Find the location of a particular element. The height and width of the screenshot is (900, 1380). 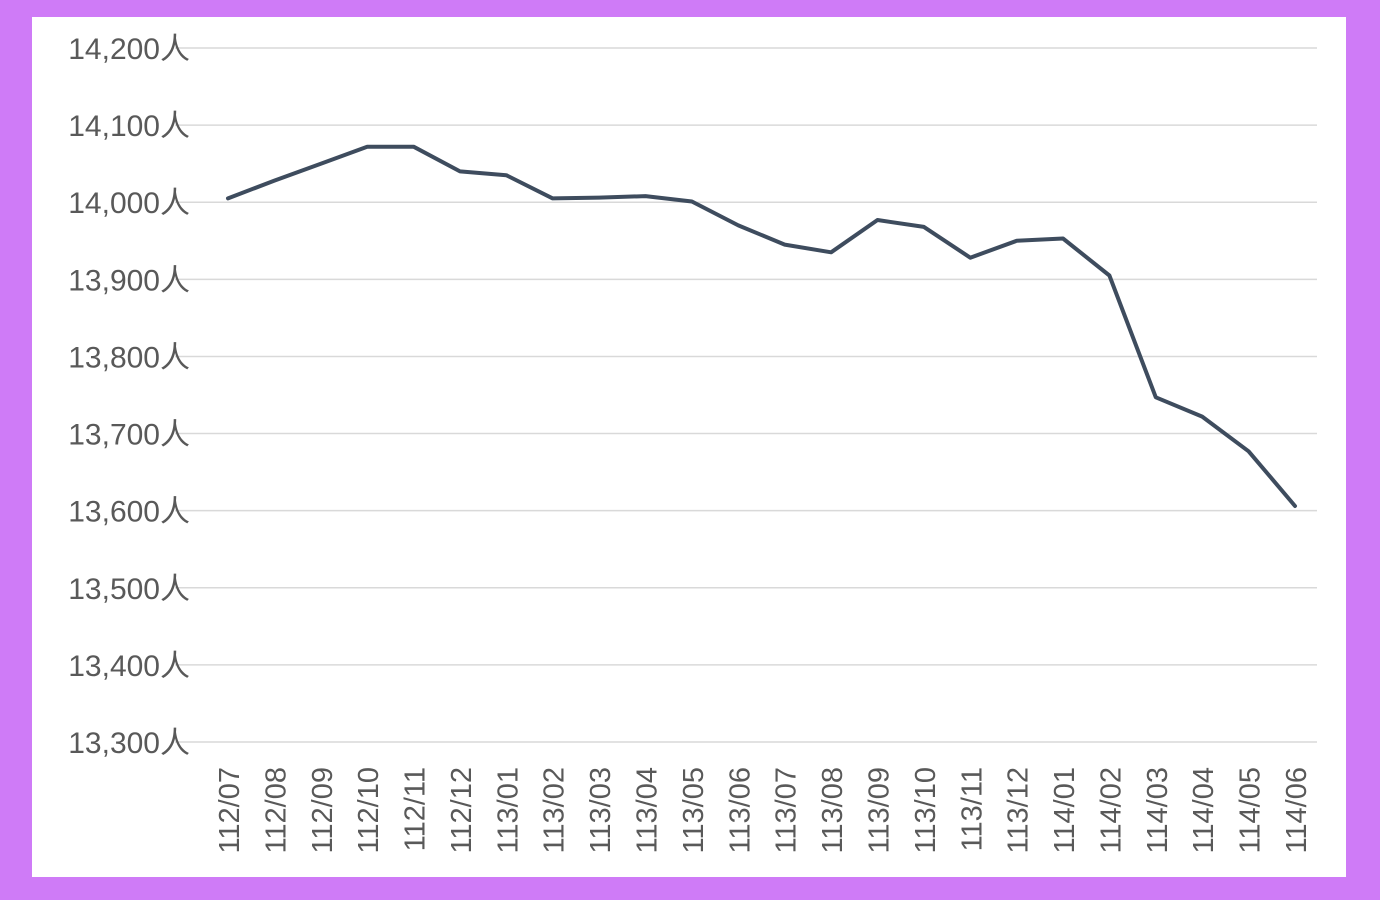

y-tick-label: 13,400人 is located at coordinates (129, 666).